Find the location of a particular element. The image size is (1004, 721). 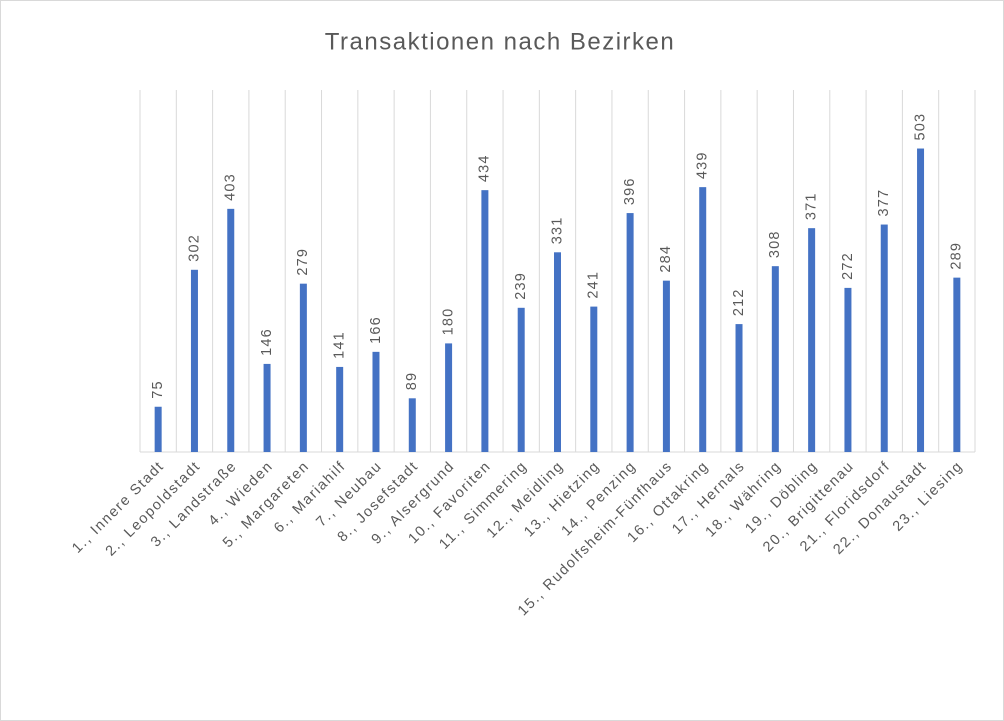

data-label: 403 is located at coordinates (231, 187).